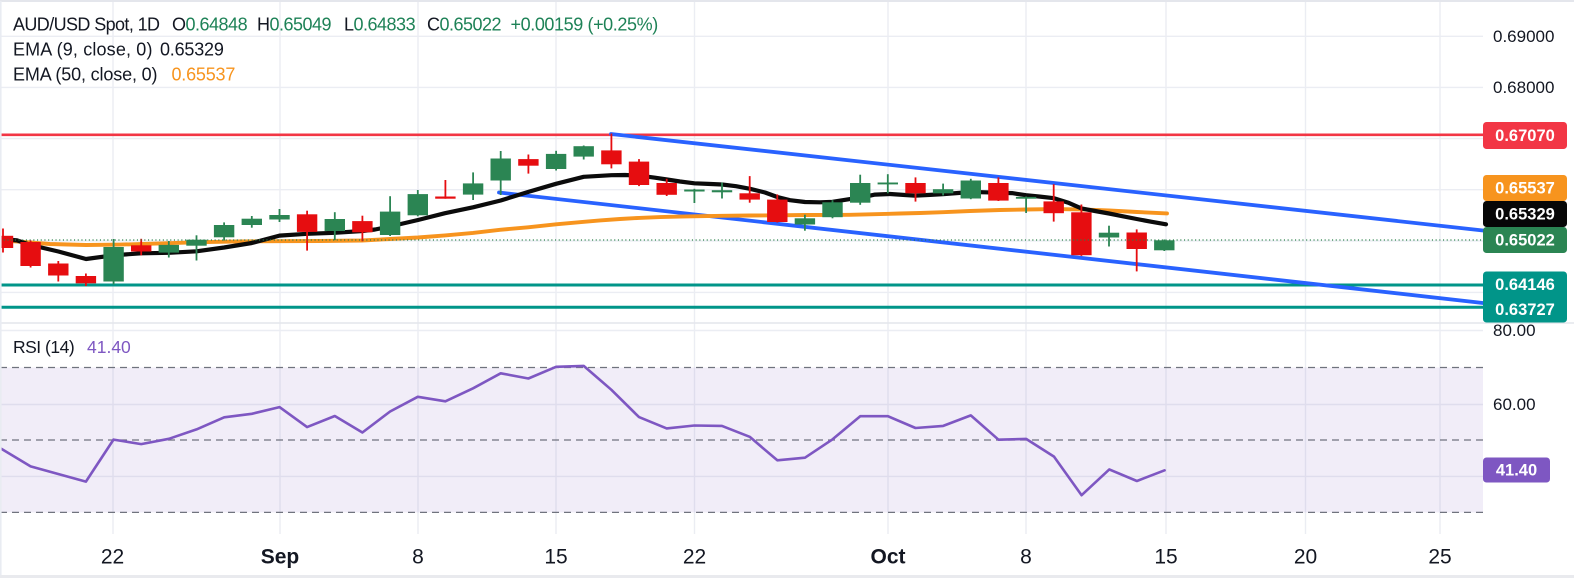 Image resolution: width=1574 pixels, height=583 pixels. I want to click on svg-text: 25, so click(1439, 557).